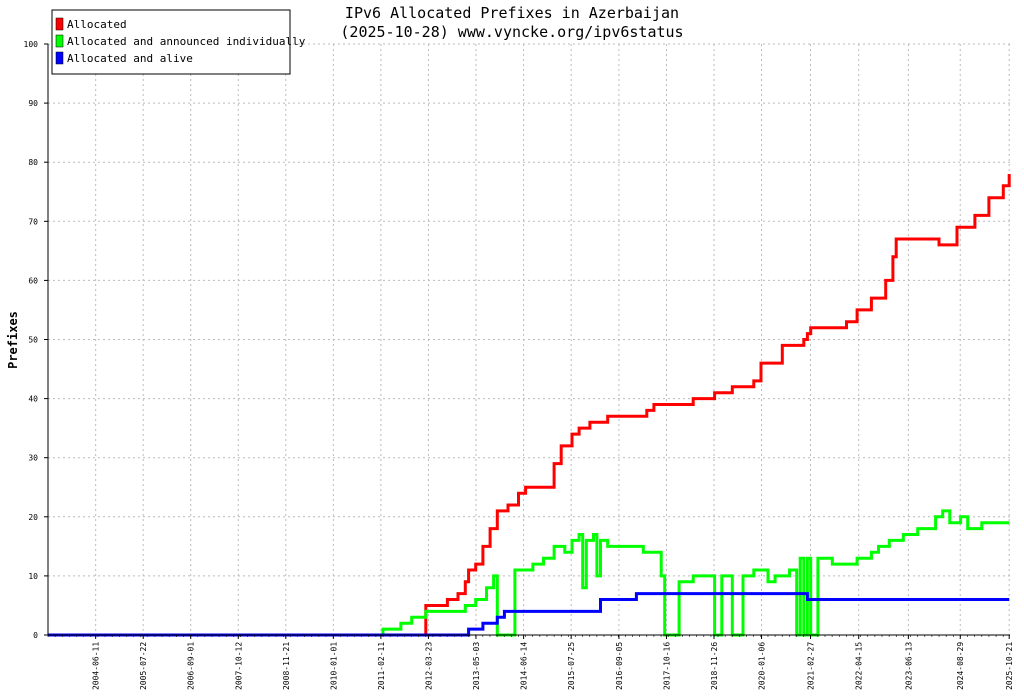  I want to click on x-tick-label: 2012-03-23, so click(428, 666).